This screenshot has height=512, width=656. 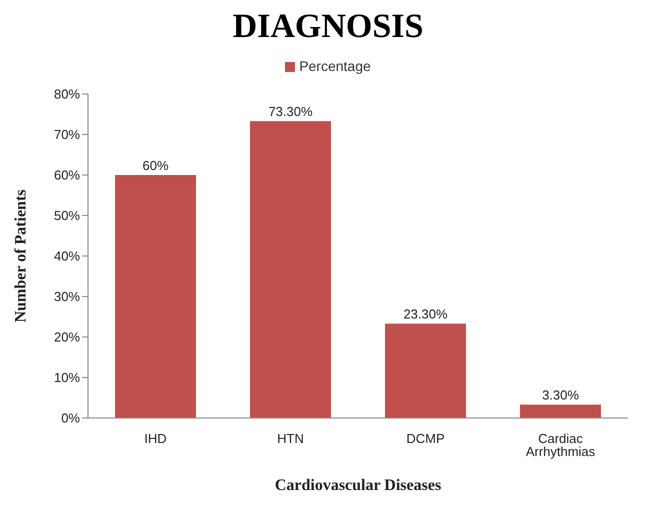 What do you see at coordinates (67, 256) in the screenshot?
I see `y-tick-label: 40%` at bounding box center [67, 256].